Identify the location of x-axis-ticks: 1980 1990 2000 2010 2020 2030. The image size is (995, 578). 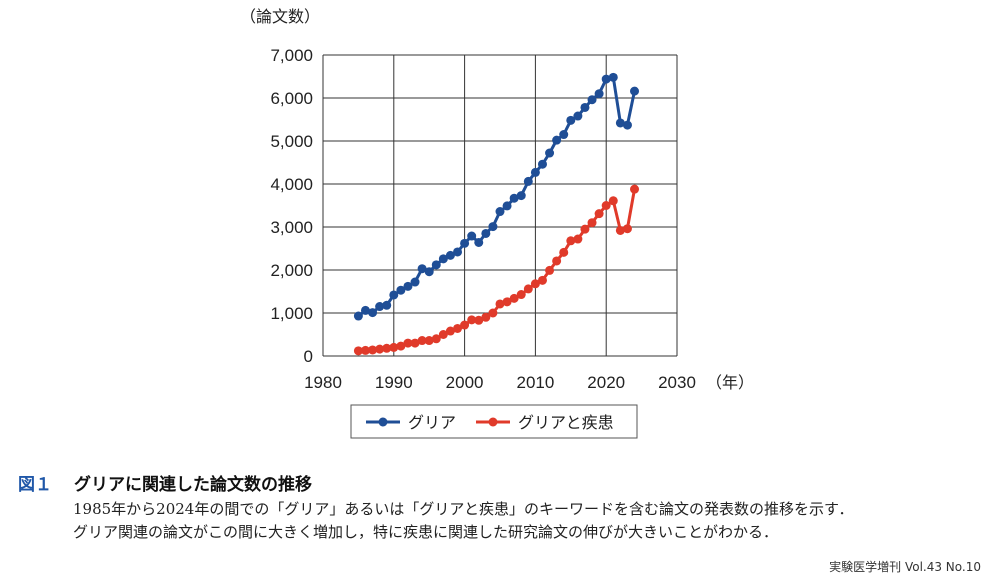
(500, 382).